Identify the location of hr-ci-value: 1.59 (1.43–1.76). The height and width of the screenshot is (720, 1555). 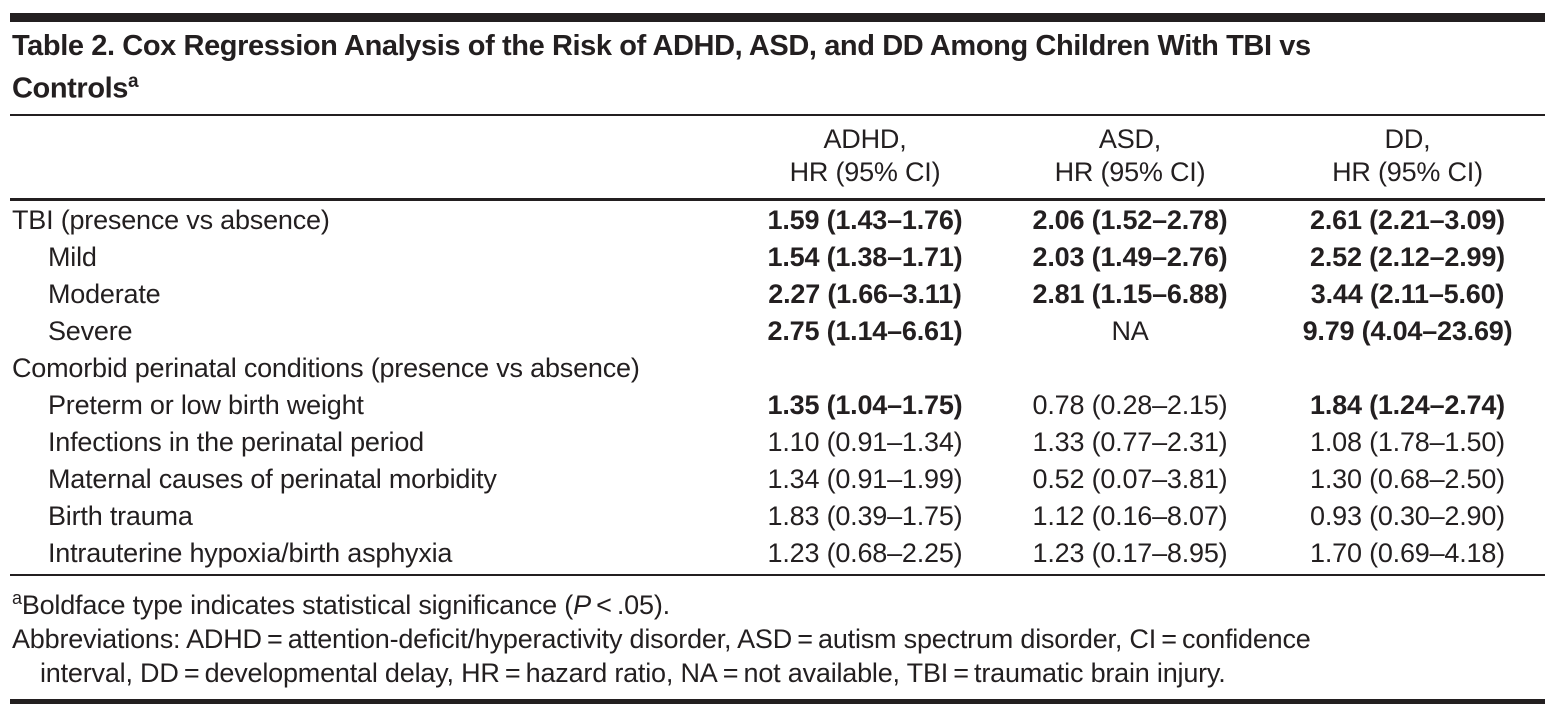
(865, 219).